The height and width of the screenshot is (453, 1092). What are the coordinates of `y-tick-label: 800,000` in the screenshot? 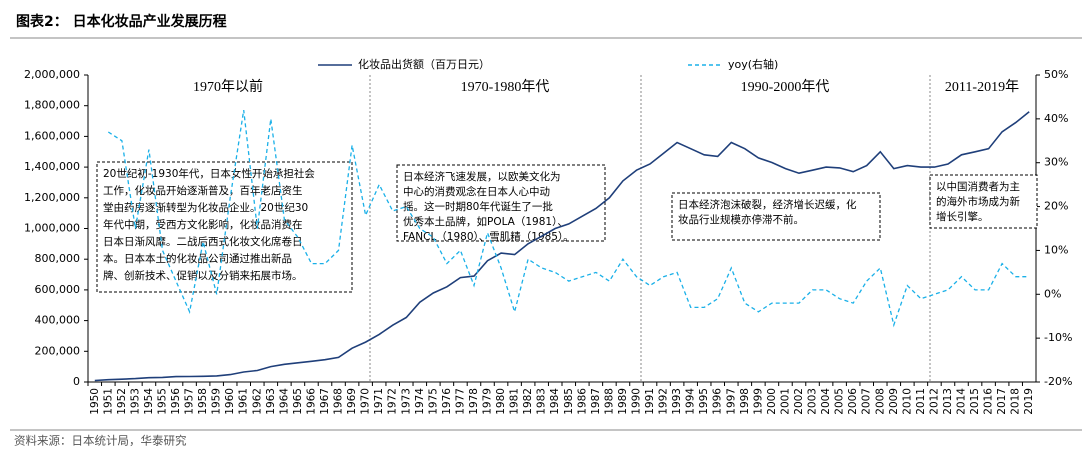 It's located at (58, 258).